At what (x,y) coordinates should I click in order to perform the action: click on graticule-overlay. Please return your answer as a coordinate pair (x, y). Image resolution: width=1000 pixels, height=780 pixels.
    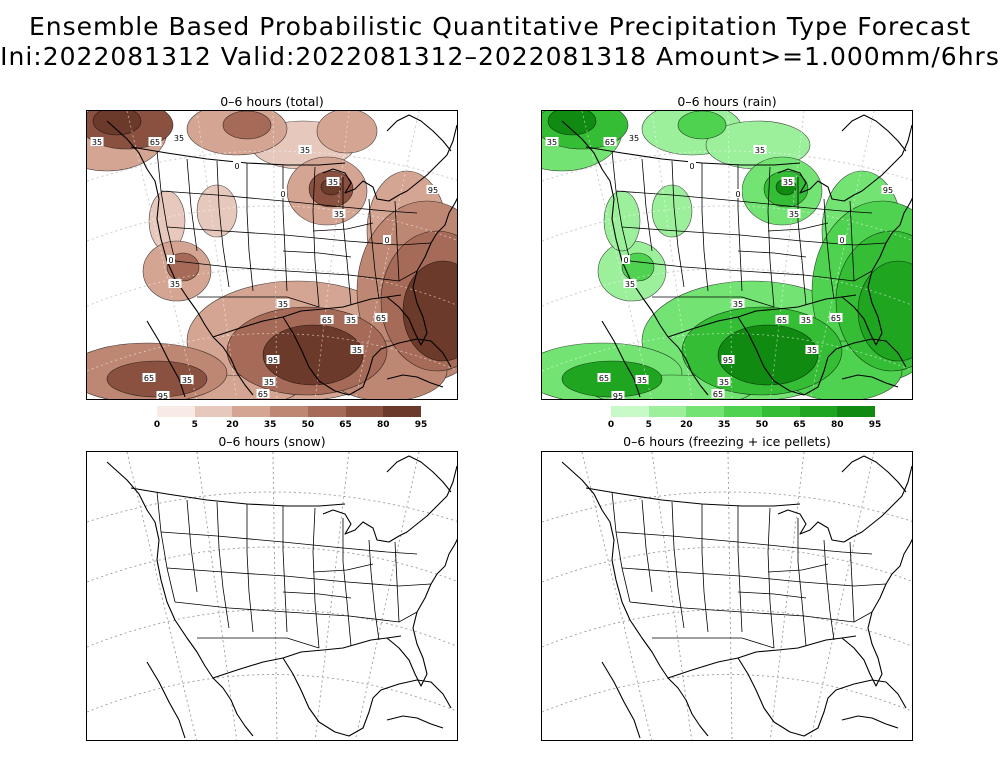
    Looking at the image, I should click on (272, 255).